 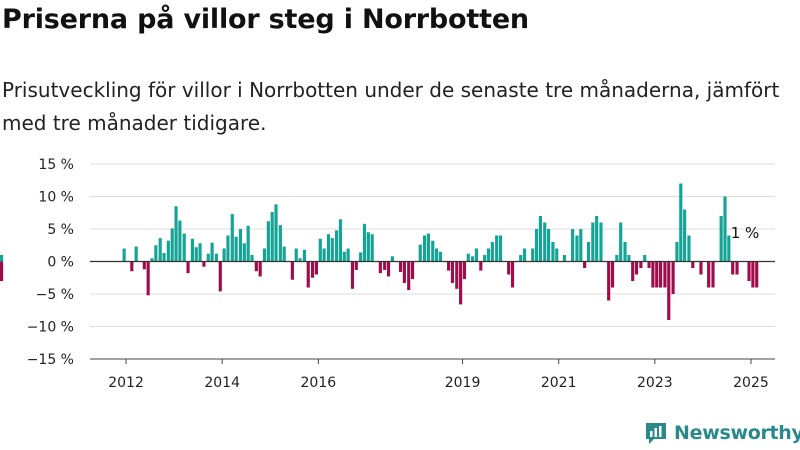 What do you see at coordinates (463, 383) in the screenshot?
I see `x-tick-label: 2019` at bounding box center [463, 383].